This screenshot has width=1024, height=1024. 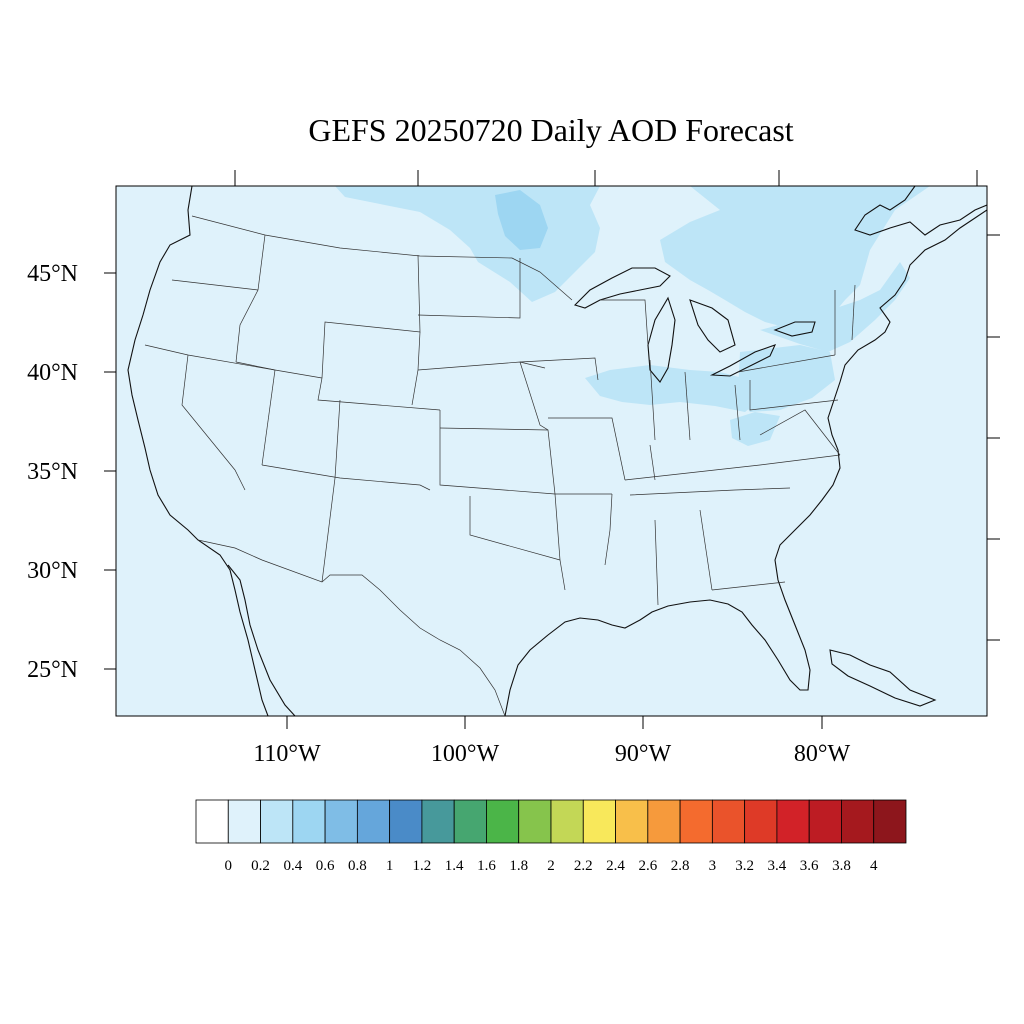 What do you see at coordinates (835, 307) in the screenshot?
I see `aod-plume-new-york` at bounding box center [835, 307].